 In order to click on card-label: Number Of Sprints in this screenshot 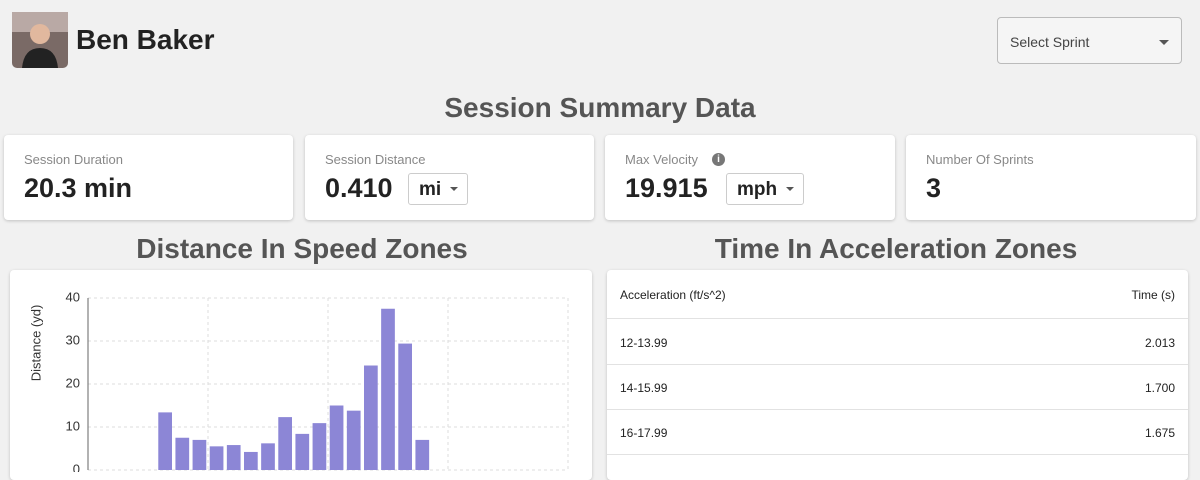, I will do `click(980, 159)`.